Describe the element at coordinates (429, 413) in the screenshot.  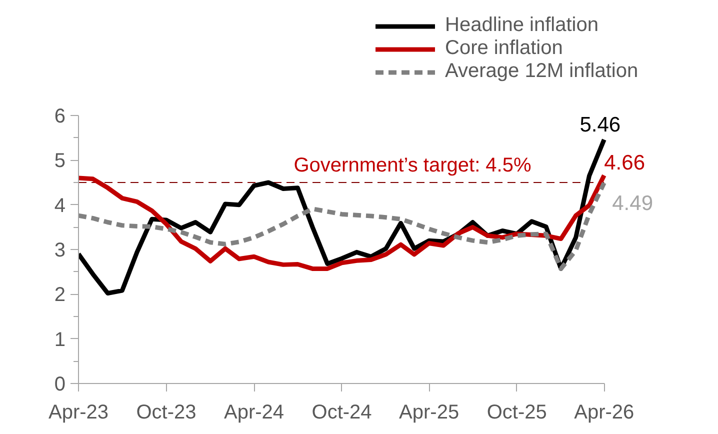
I see `x-tick-label: Apr-25` at that location.